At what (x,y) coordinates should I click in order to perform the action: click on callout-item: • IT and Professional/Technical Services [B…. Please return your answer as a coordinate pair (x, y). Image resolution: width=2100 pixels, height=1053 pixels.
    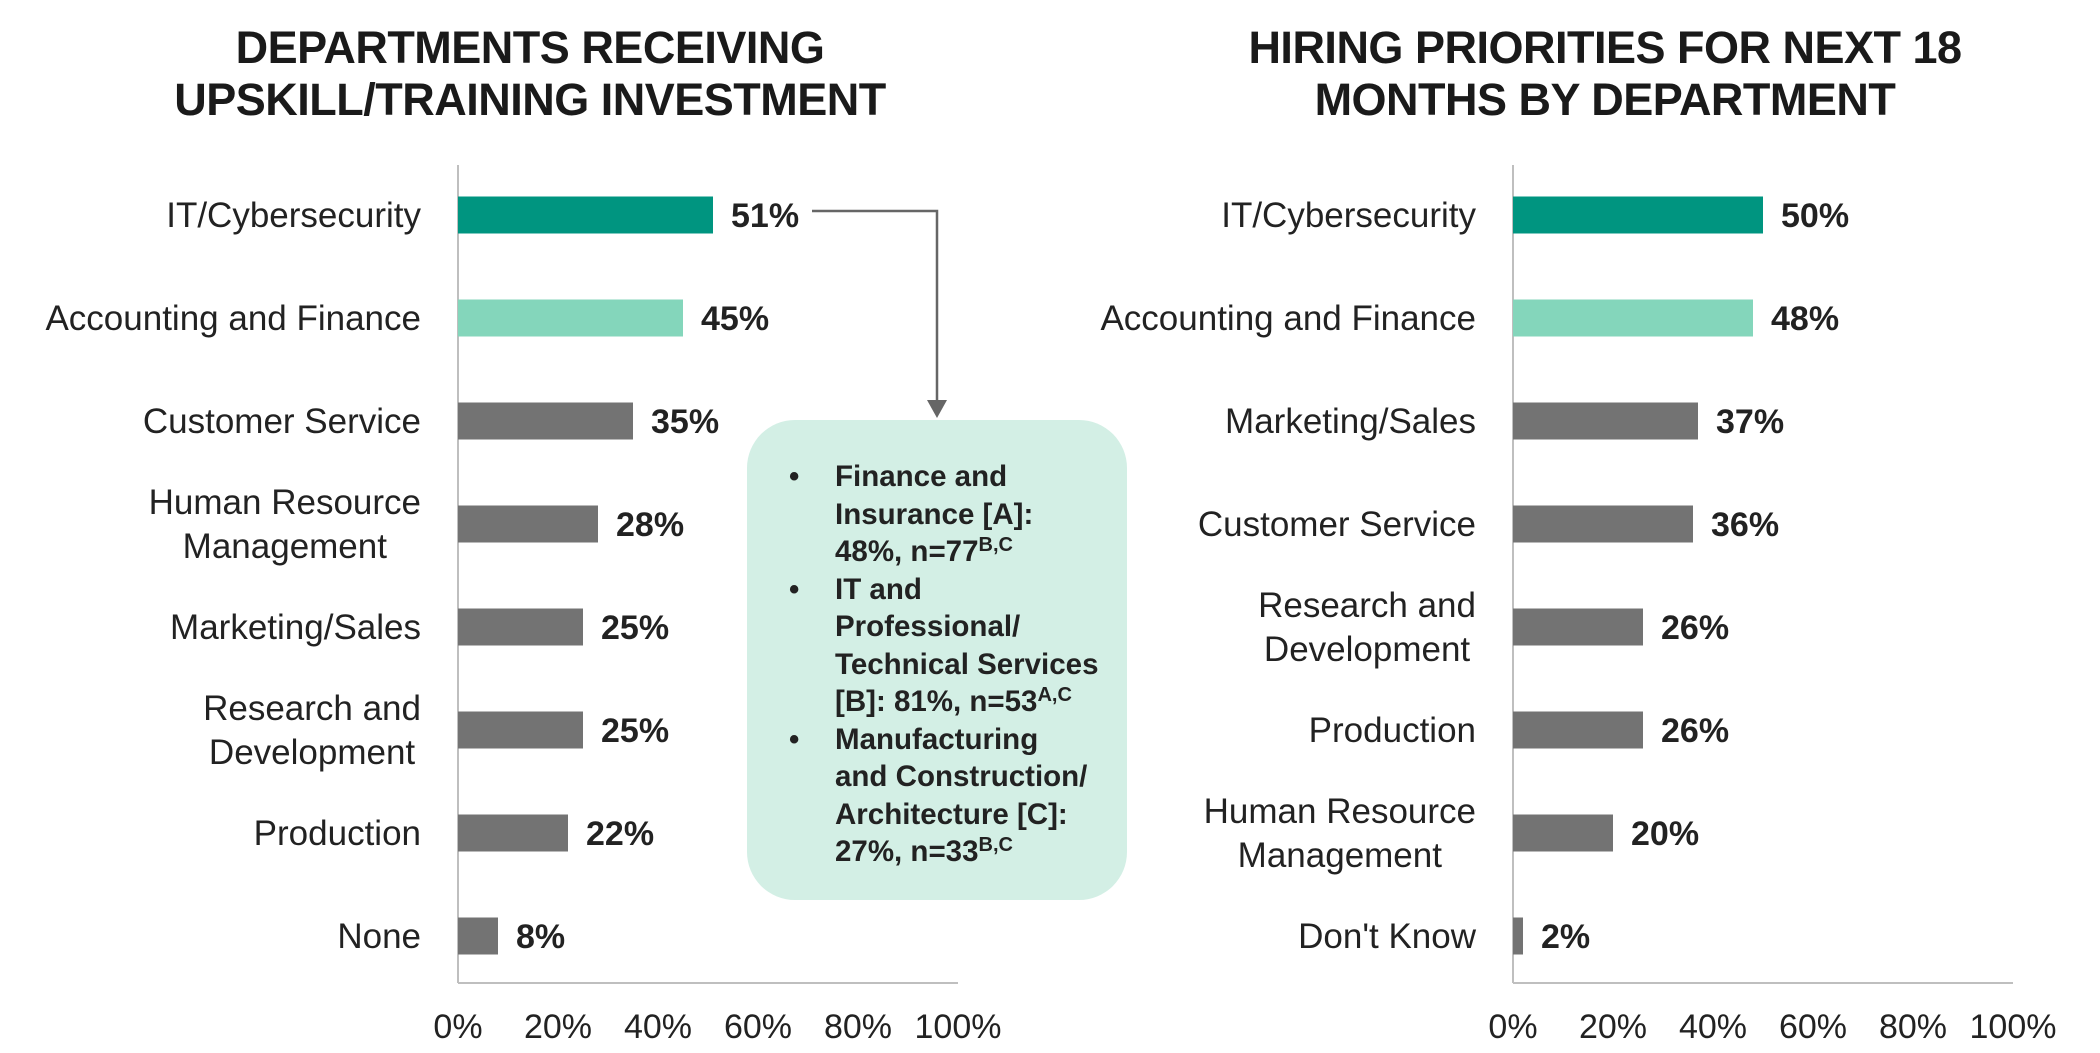
    Looking at the image, I should click on (941, 646).